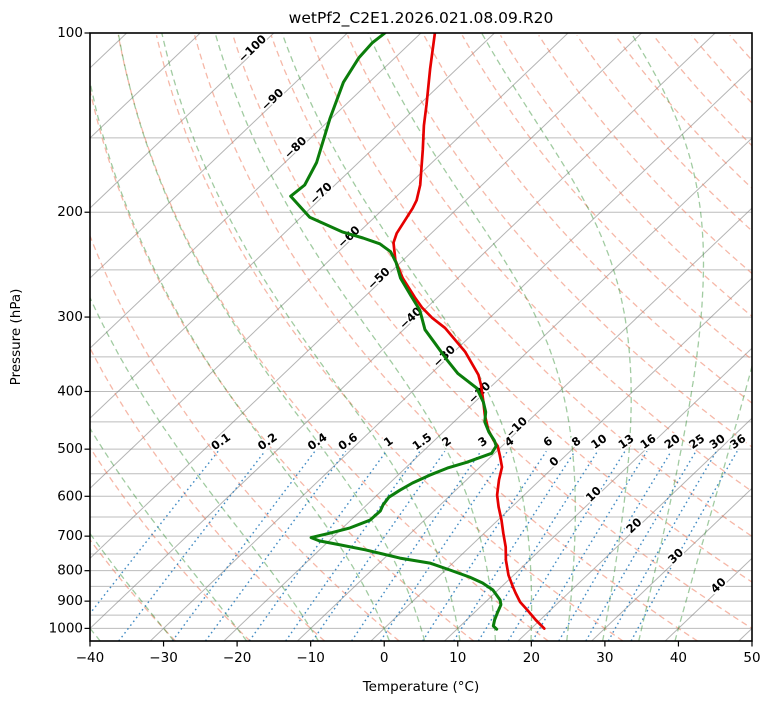  What do you see at coordinates (418, 653) in the screenshot?
I see `x-axis: −40 −30 −20 −10 0 10 20 30 40 50` at bounding box center [418, 653].